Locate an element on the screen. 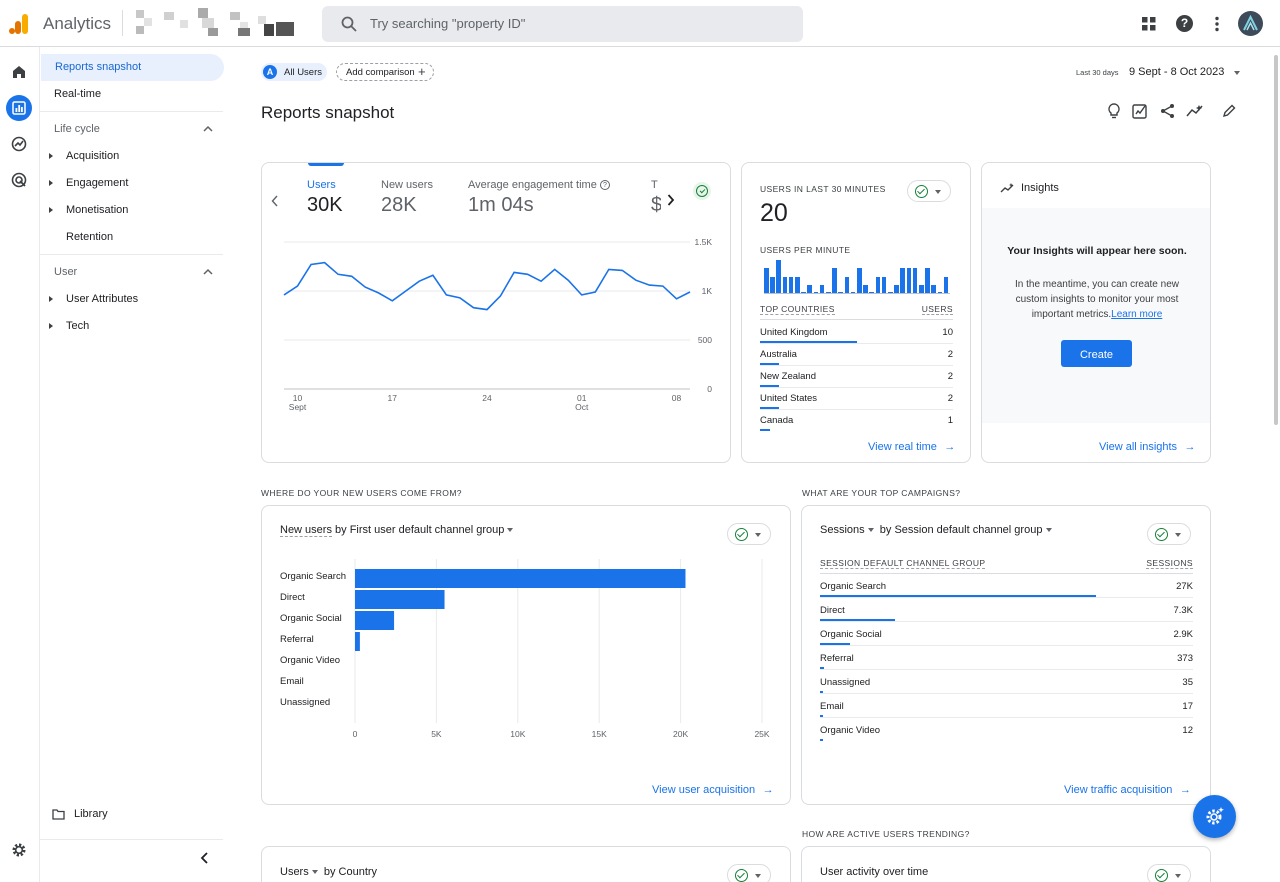 The width and height of the screenshot is (1280, 882). learn-more-link: Learn more is located at coordinates (1137, 314).